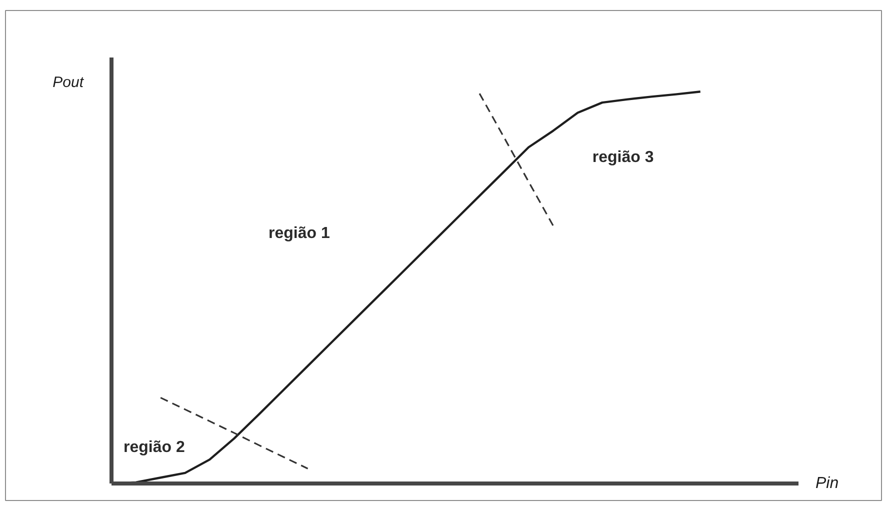  Describe the element at coordinates (154, 447) in the screenshot. I see `annotation: região 2` at that location.